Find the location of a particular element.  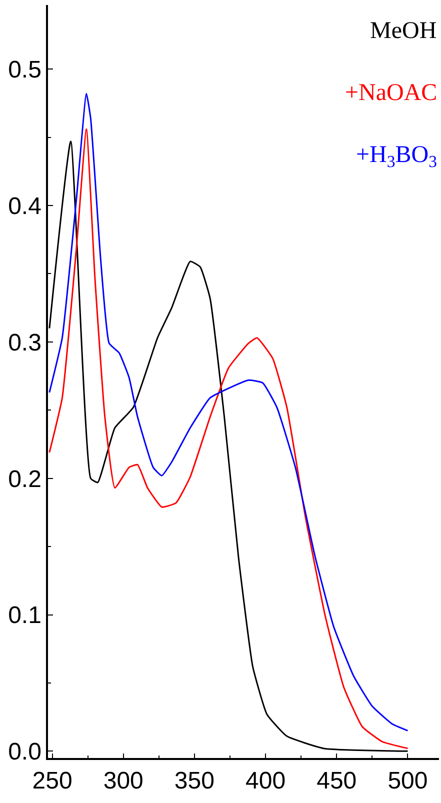

y-tick-label: 0.2 is located at coordinates (25, 479).